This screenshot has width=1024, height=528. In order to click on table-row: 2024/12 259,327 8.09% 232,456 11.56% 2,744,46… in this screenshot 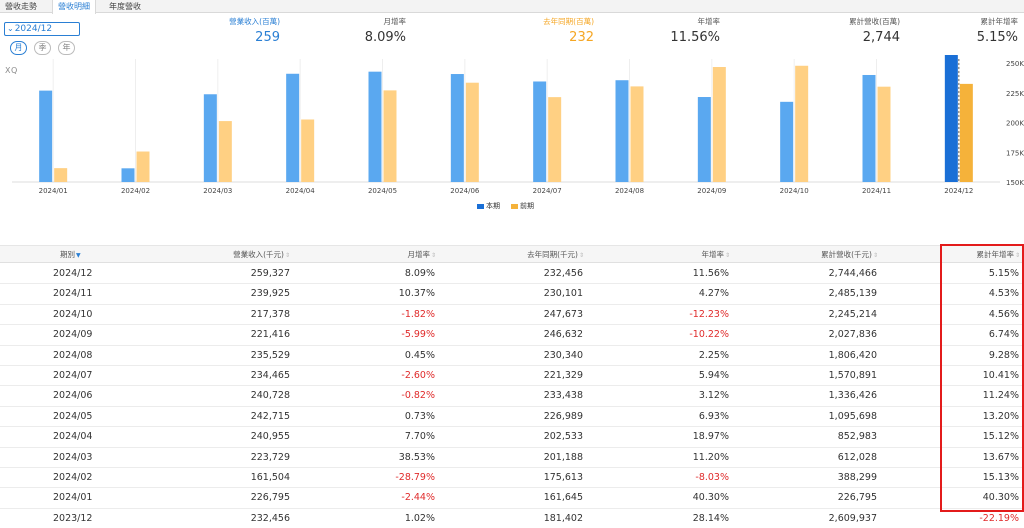, I will do `click(512, 274)`.